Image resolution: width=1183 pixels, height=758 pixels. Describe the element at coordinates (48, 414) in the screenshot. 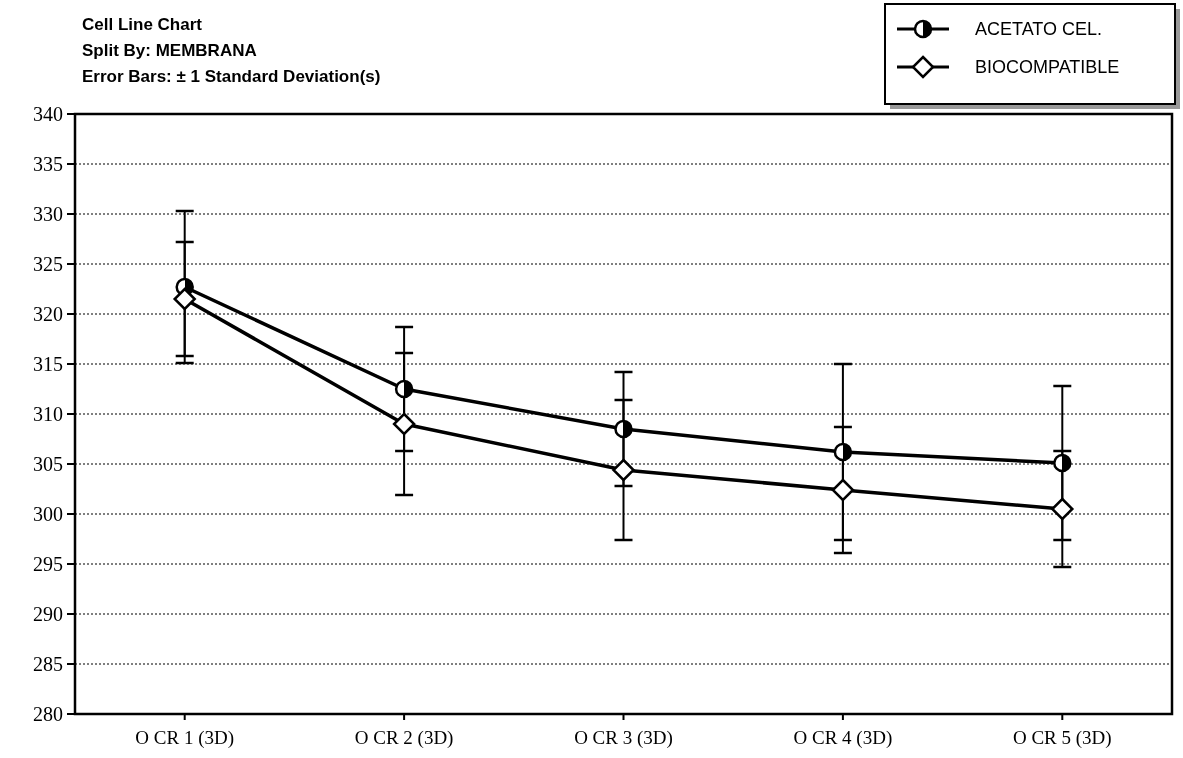

I see `y-tick-label: 310` at that location.